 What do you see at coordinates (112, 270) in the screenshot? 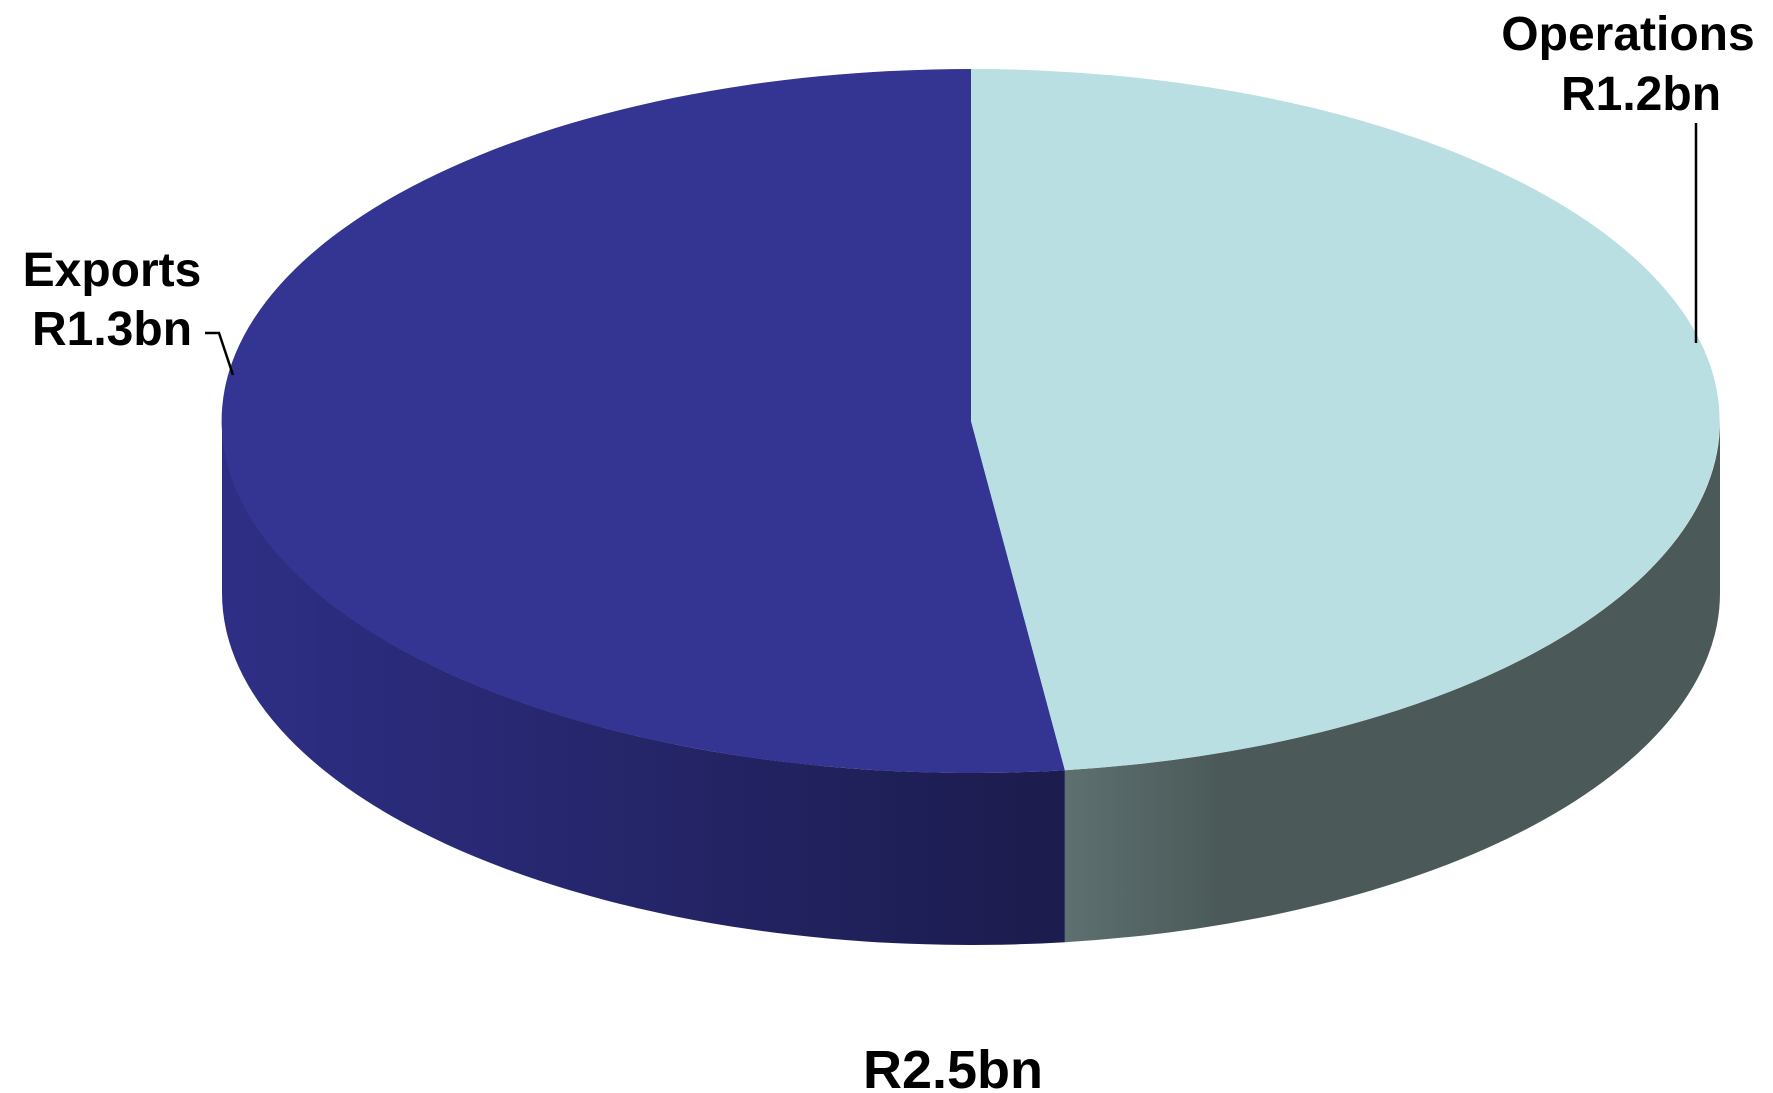
I see `exports-label: Exports` at bounding box center [112, 270].